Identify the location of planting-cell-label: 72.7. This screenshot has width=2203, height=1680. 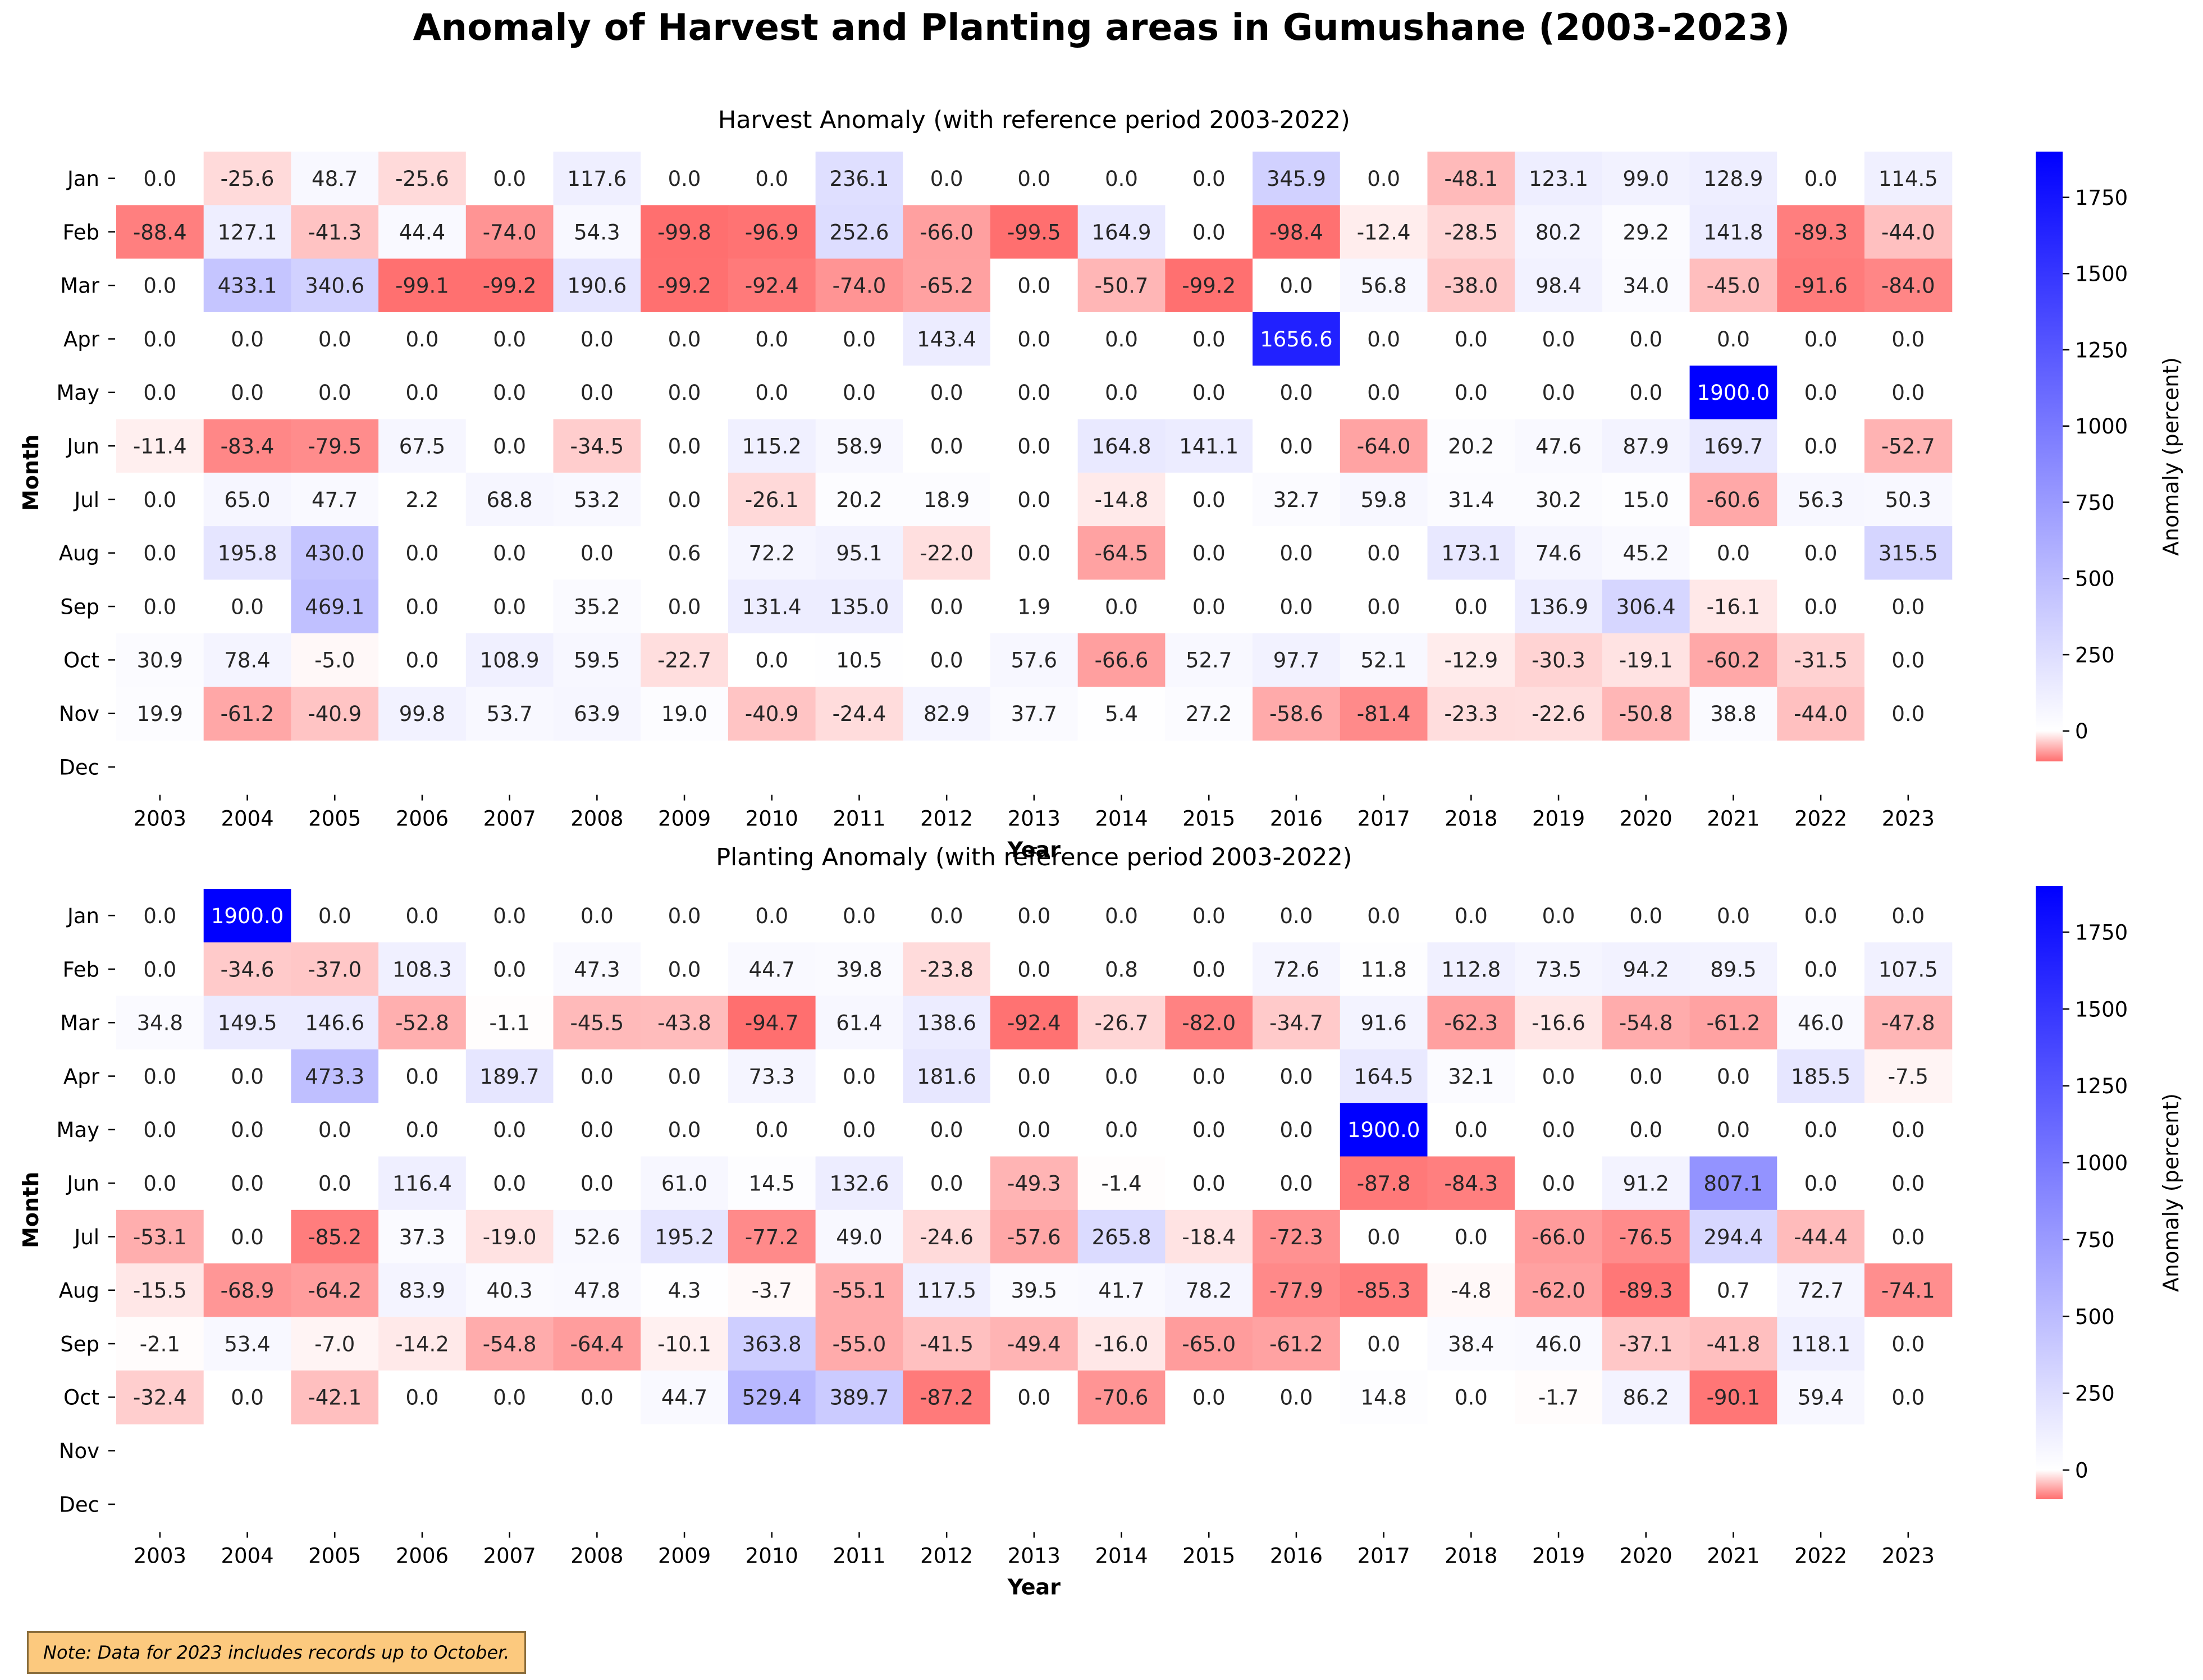
(1821, 1291).